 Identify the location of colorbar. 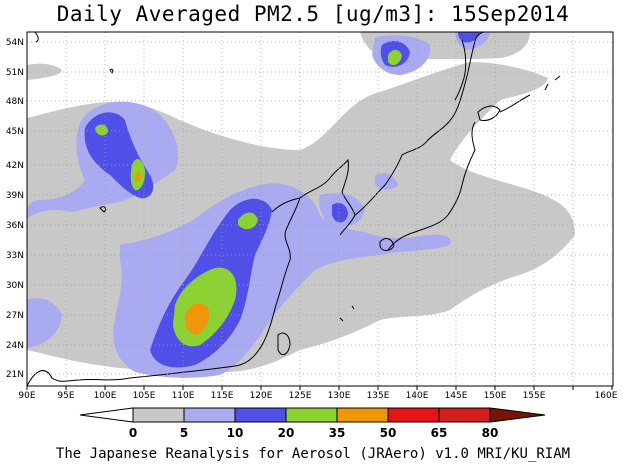
(312, 415).